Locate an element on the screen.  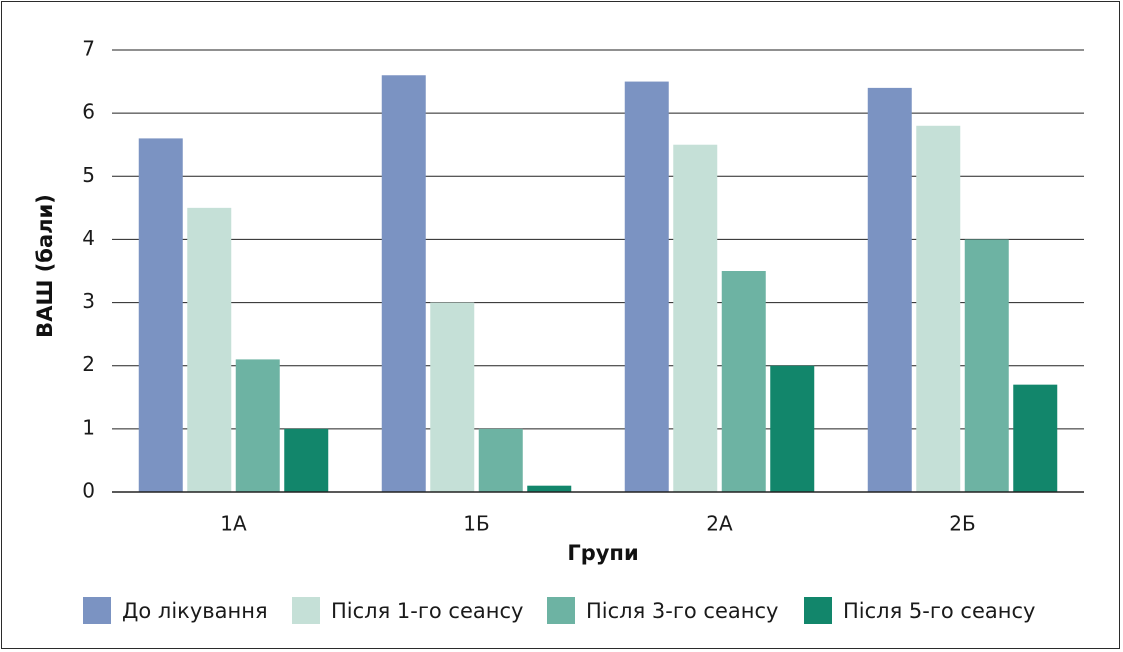
y-tick-label: 6 is located at coordinates (88, 112).